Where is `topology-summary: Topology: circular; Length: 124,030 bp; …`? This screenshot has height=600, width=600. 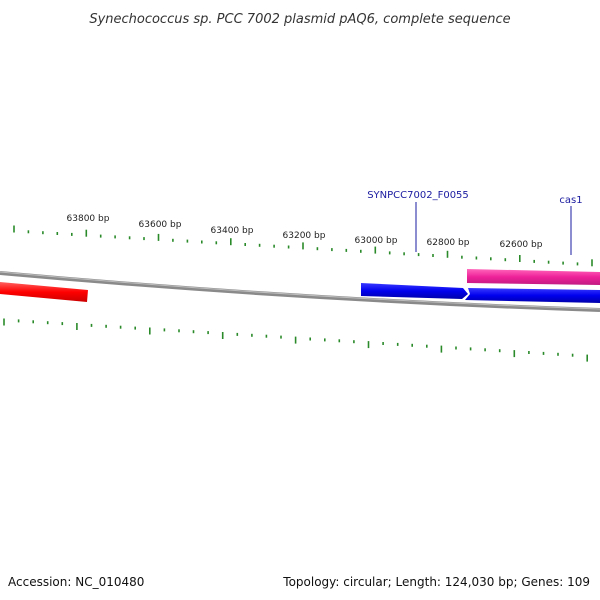 topology-summary: Topology: circular; Length: 124,030 bp; … is located at coordinates (436, 582).